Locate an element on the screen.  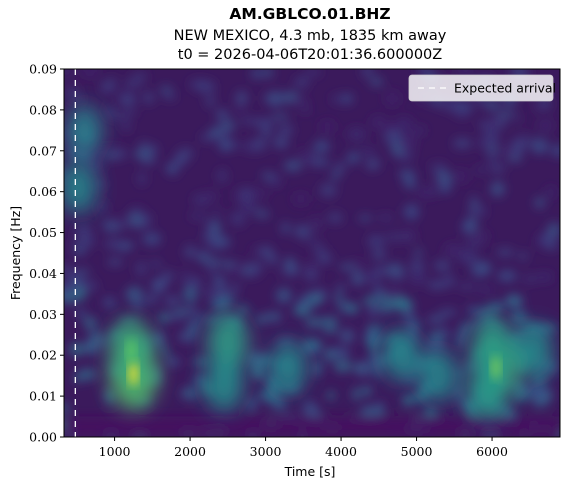
x-tick-label: 1000 is located at coordinates (115, 451).